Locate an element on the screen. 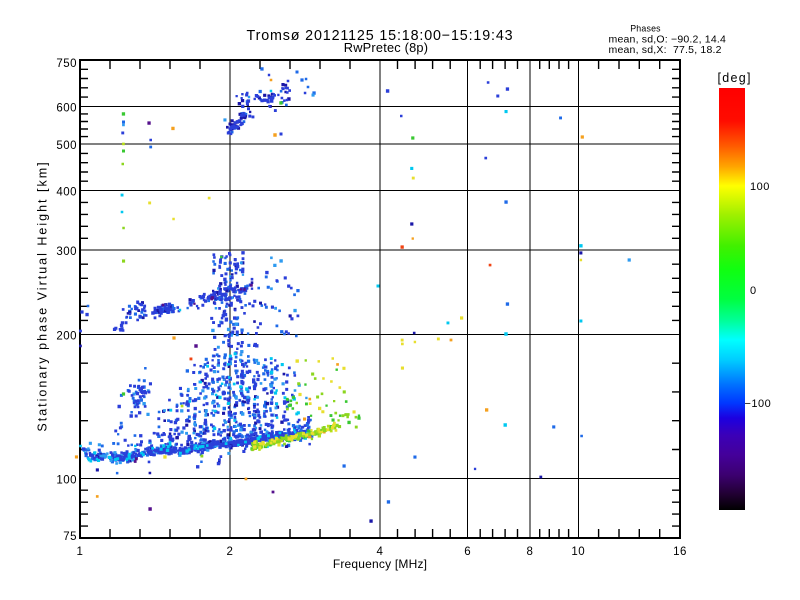 Image resolution: width=800 pixels, height=600 pixels. svg-text:Stationary phase Virtual Heigh: Stationary phase Virtual Height [km] is located at coordinates (43, 295).